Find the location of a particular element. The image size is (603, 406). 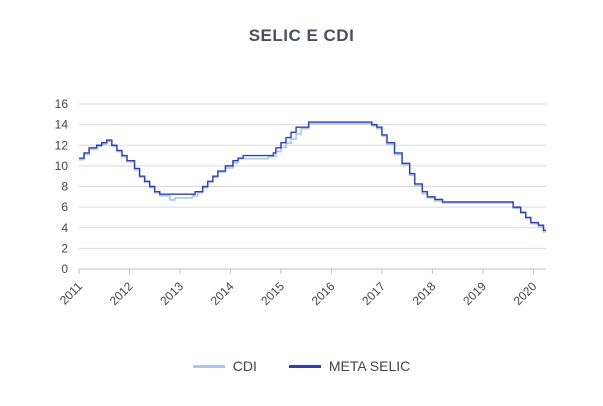

x-tick-label: 2017 is located at coordinates (373, 293).